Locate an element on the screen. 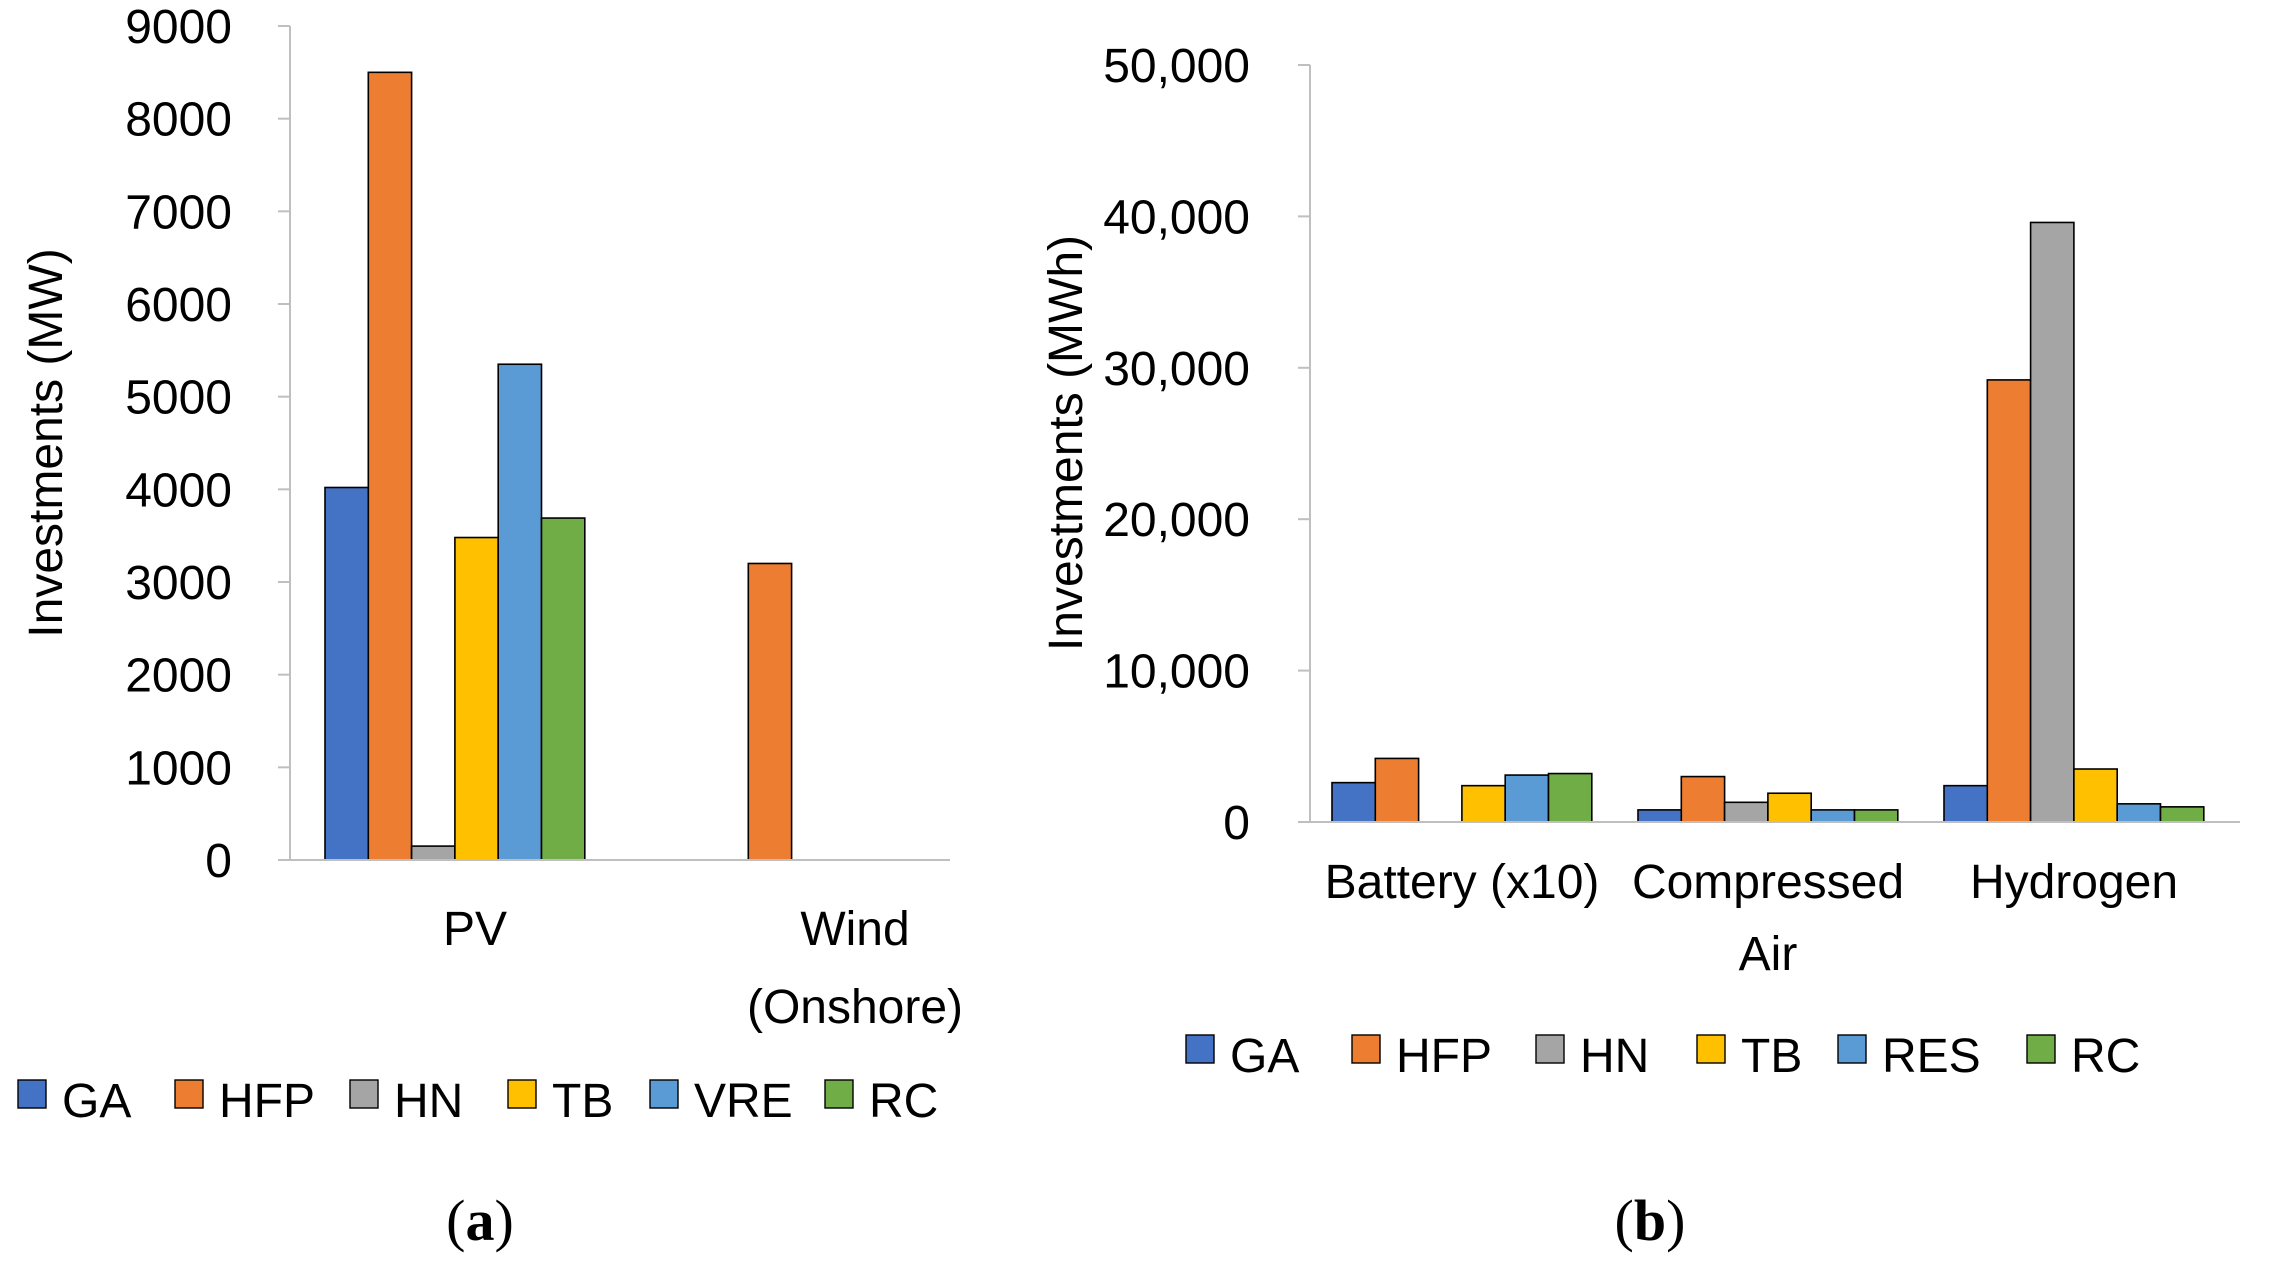 The image size is (2279, 1283). bars is located at coordinates (558, 466).